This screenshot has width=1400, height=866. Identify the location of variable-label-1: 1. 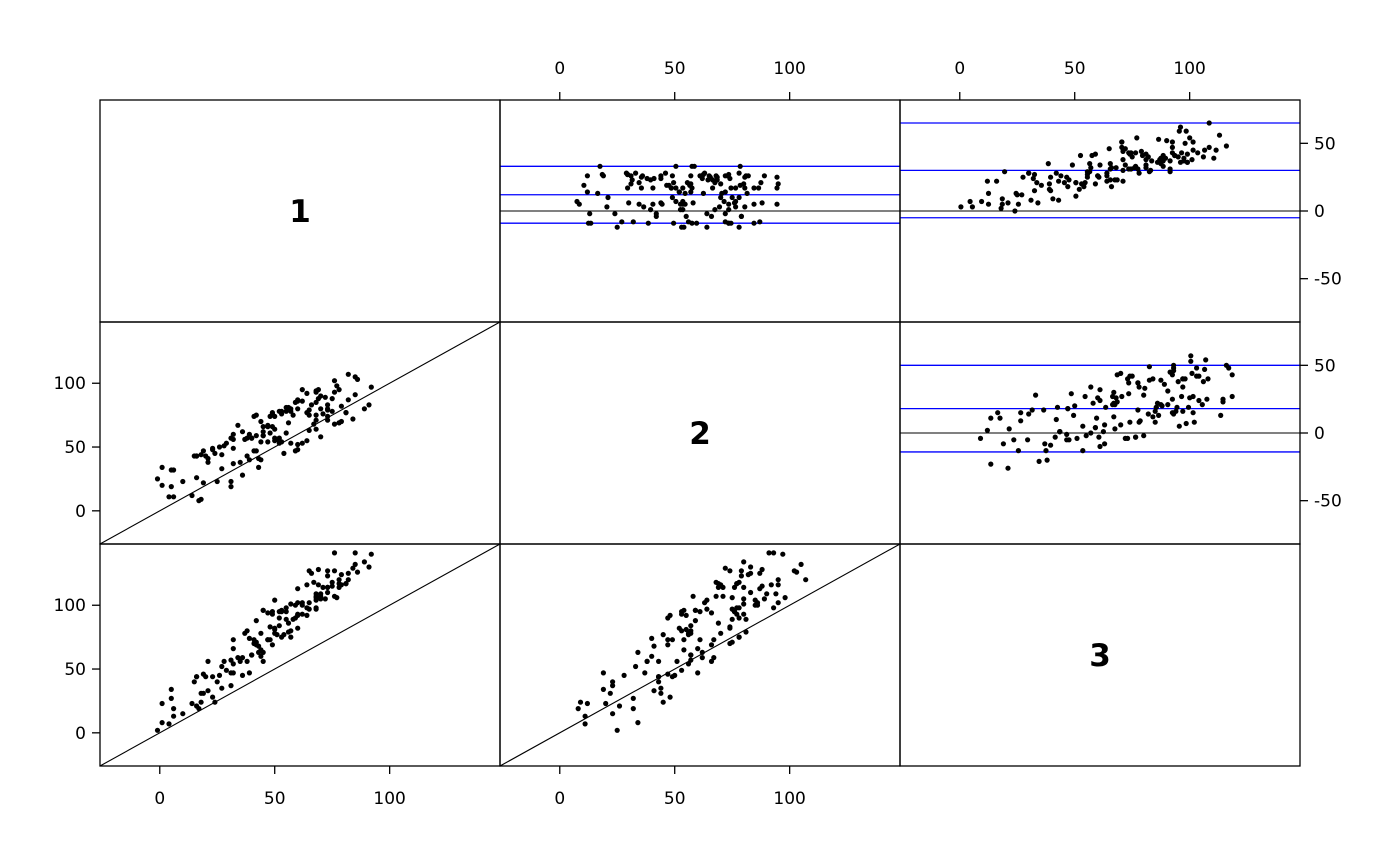
(300, 212).